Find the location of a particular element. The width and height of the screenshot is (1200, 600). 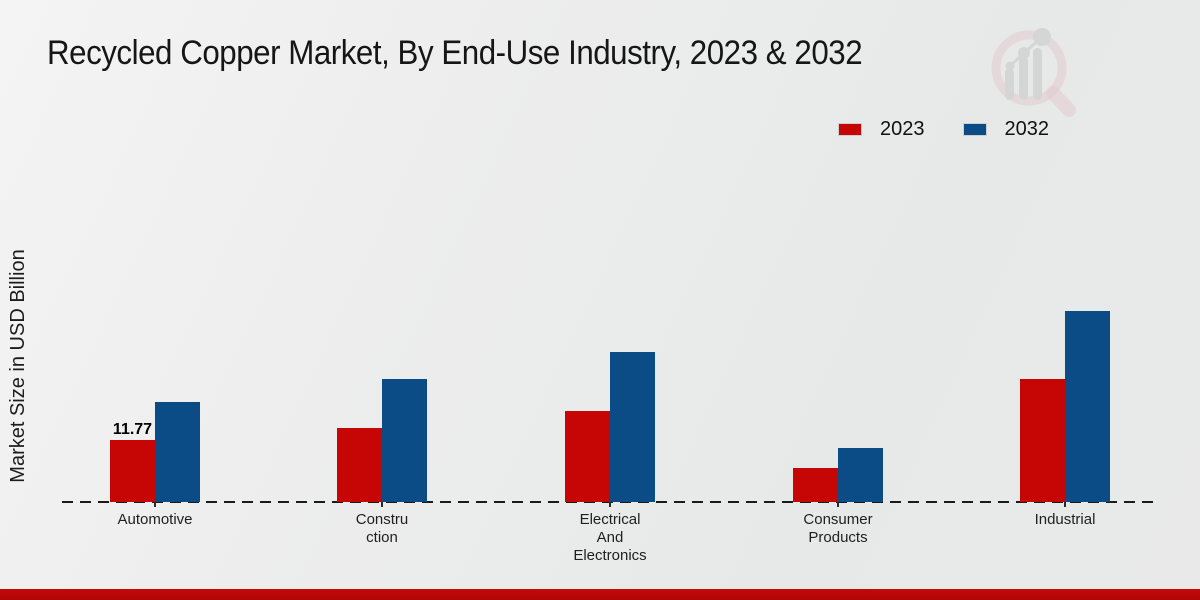

magnifier-growth-chart-icon is located at coordinates (1033, 72).